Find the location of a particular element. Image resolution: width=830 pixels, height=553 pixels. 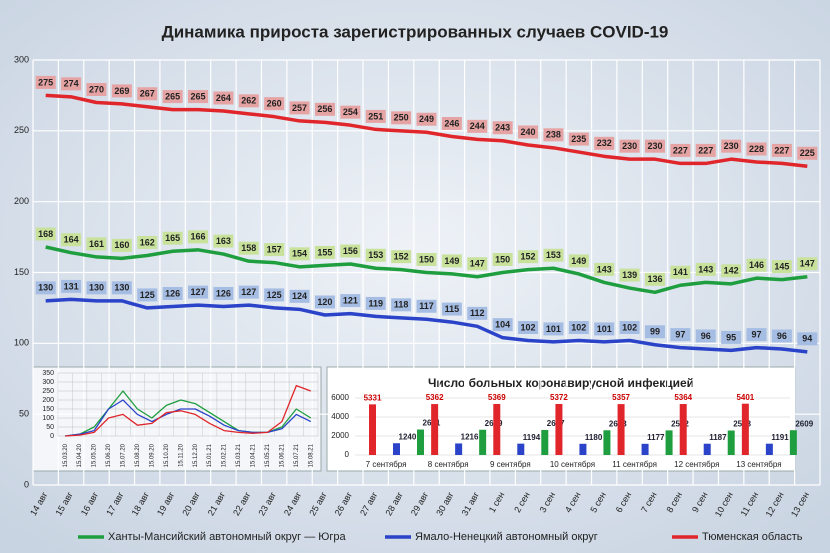

data-label: 155 is located at coordinates (324, 252).